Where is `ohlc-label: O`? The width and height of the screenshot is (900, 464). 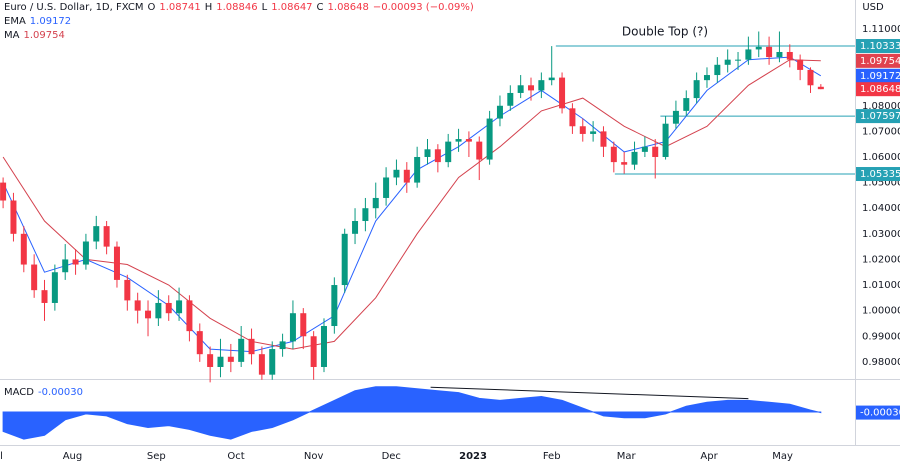
ohlc-label: O is located at coordinates (151, 7).